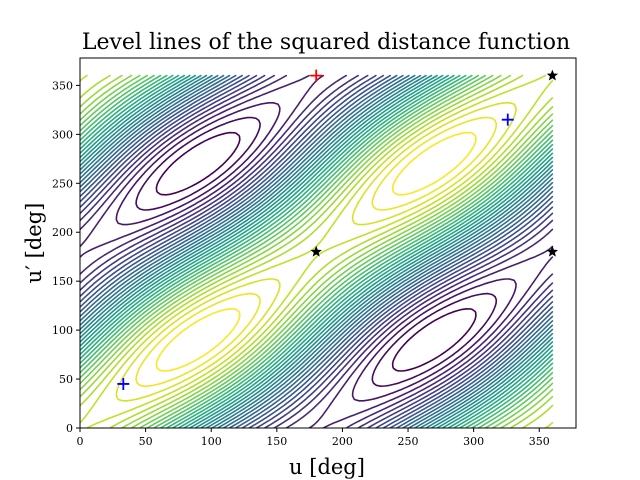 Image resolution: width=640 pixels, height=480 pixels. I want to click on x-axis-label: u [deg], so click(327, 467).